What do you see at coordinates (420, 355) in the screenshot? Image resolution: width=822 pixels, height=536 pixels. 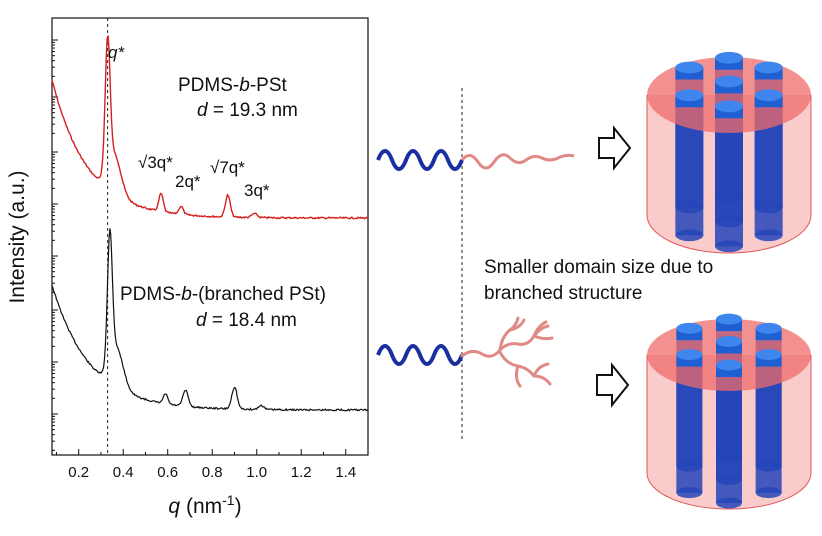 I see `pdms-block-branched` at bounding box center [420, 355].